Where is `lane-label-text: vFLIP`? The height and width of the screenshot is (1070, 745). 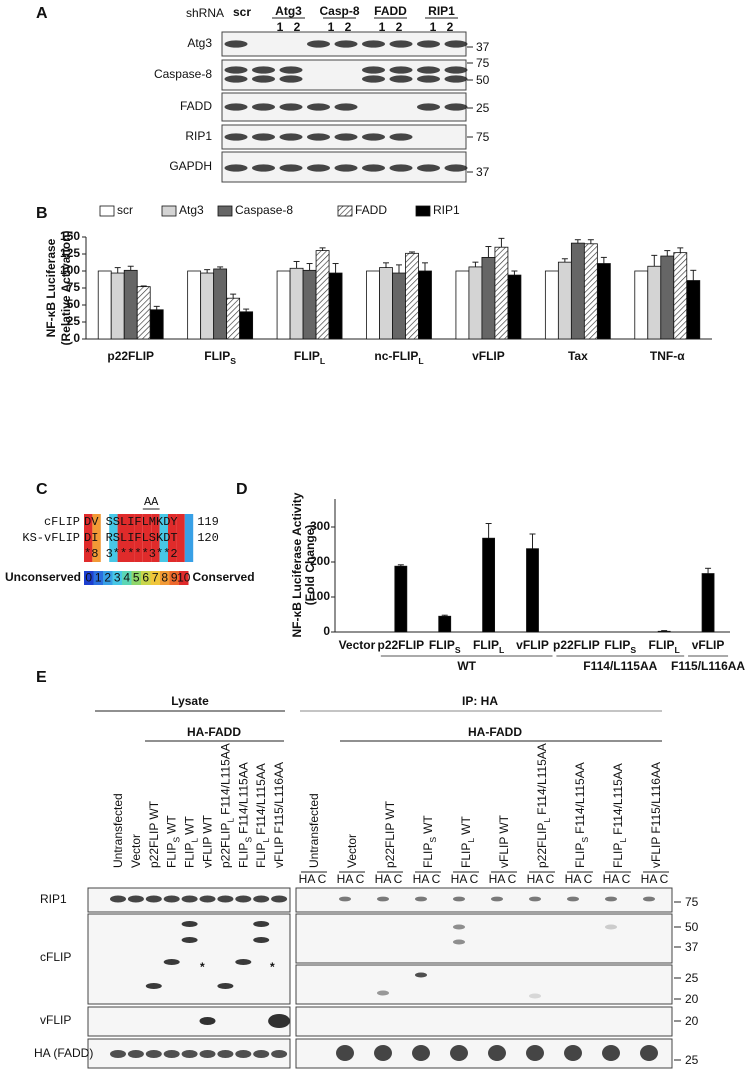
lane-label-text: vFLIP is located at coordinates (208, 852).